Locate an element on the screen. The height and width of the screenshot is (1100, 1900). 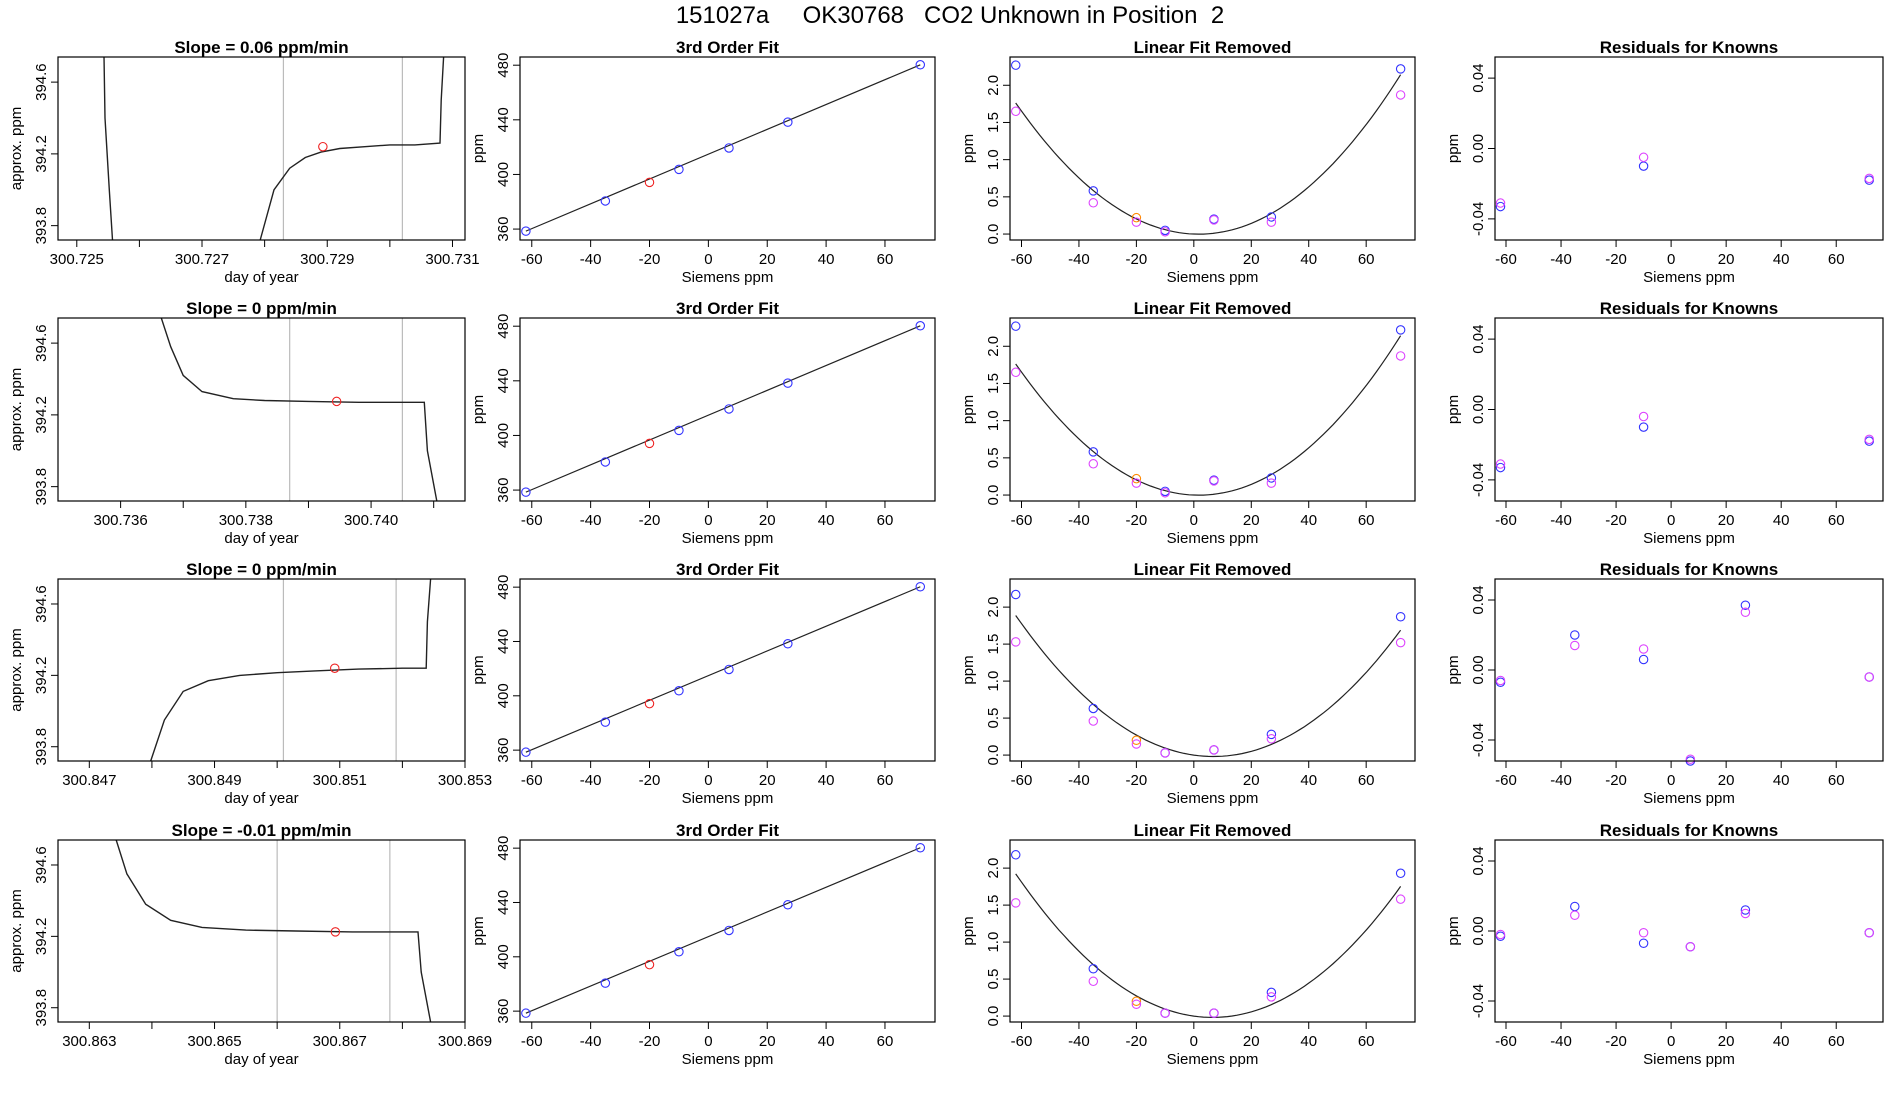
y-tick-label: 0.0 is located at coordinates (993, 234).